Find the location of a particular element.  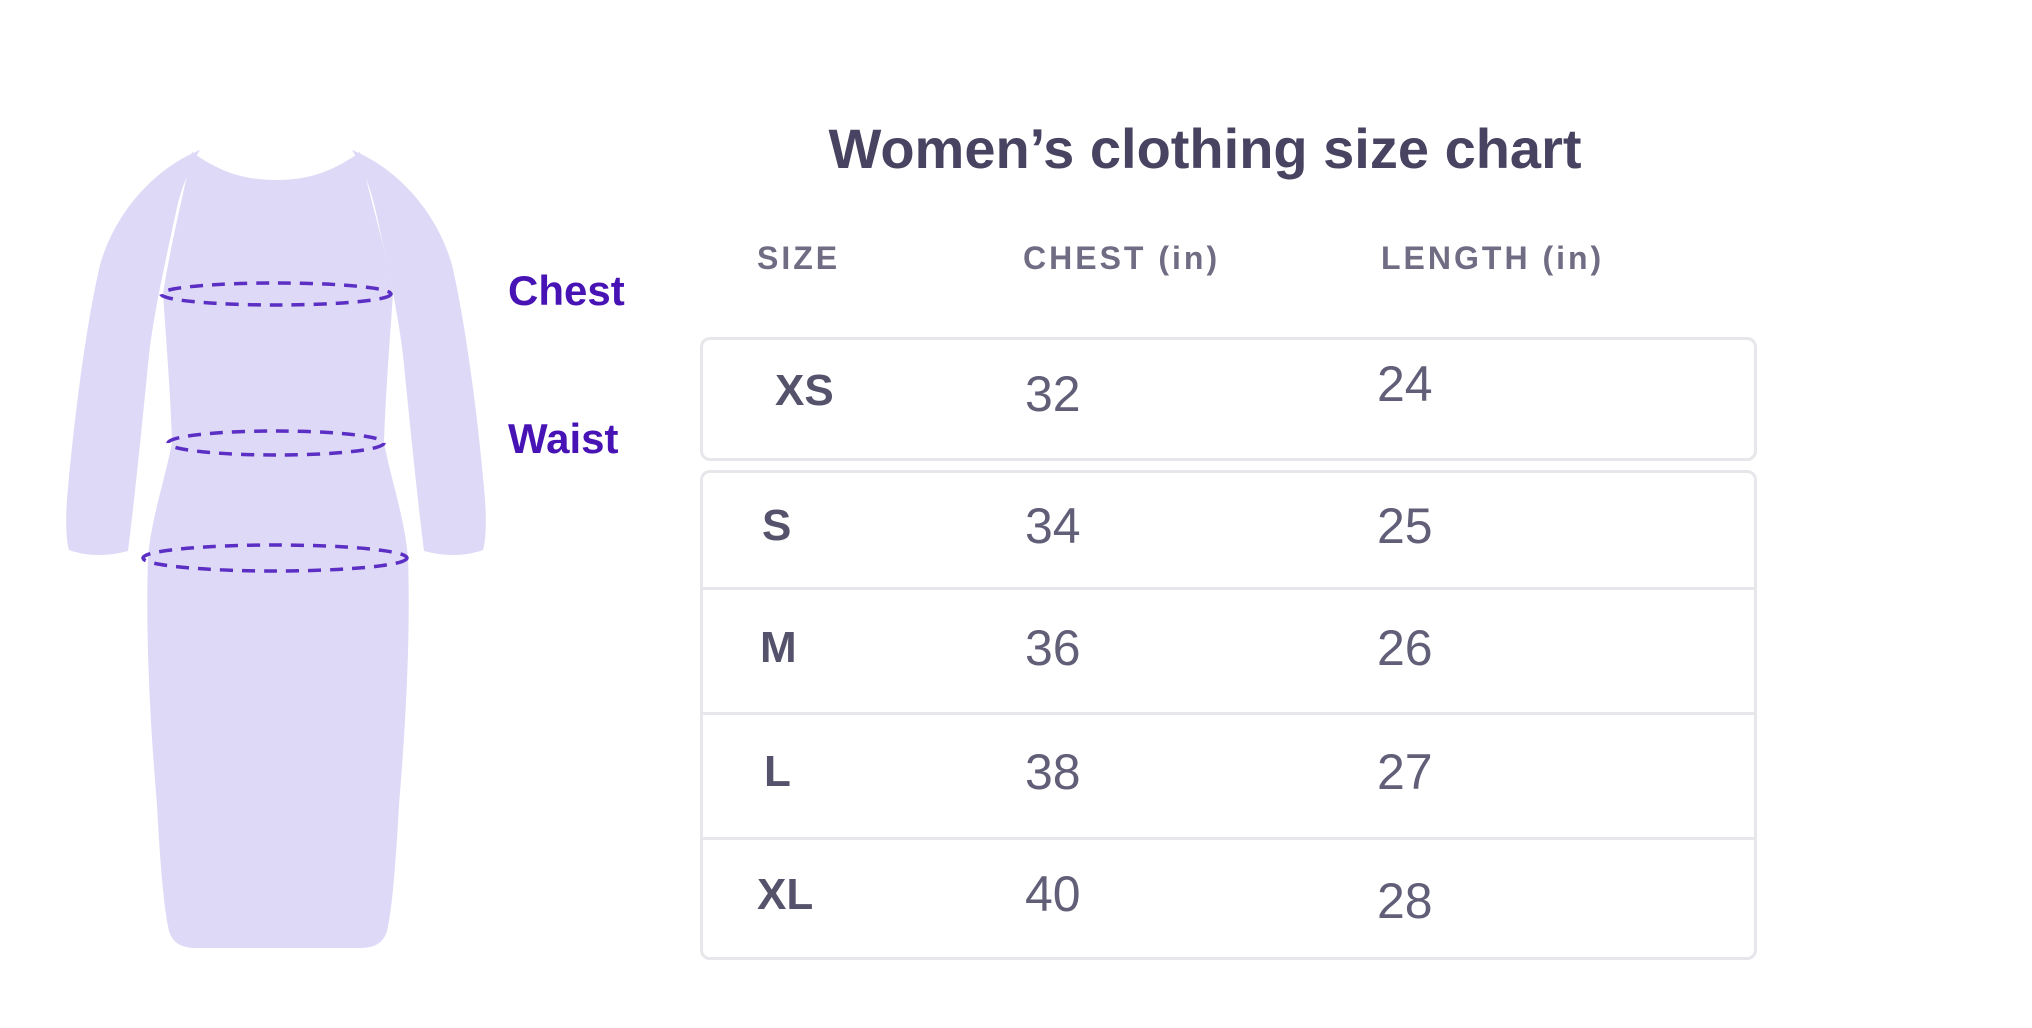

dress-body is located at coordinates (278, 550).